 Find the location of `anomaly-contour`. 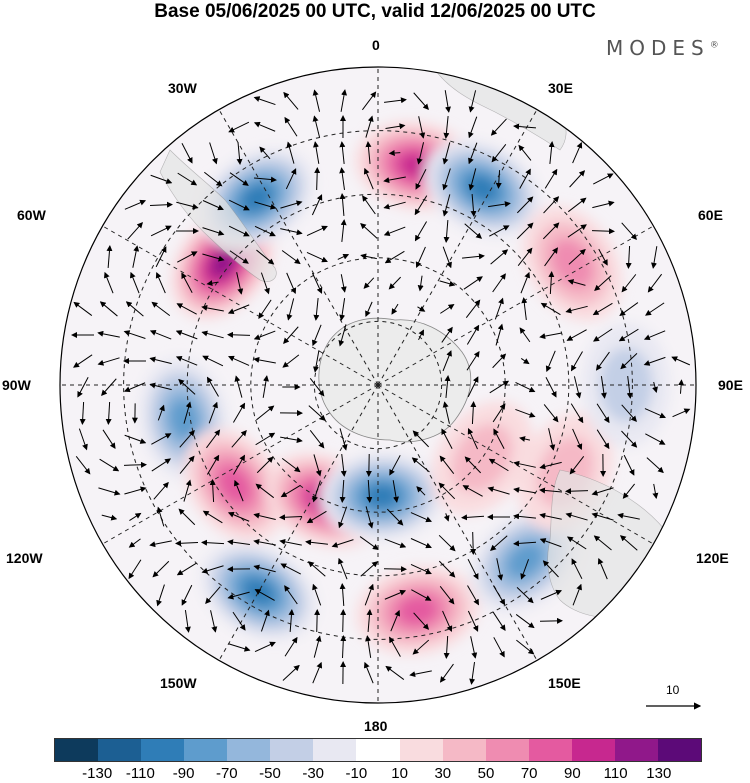

anomaly-contour is located at coordinates (482, 188).